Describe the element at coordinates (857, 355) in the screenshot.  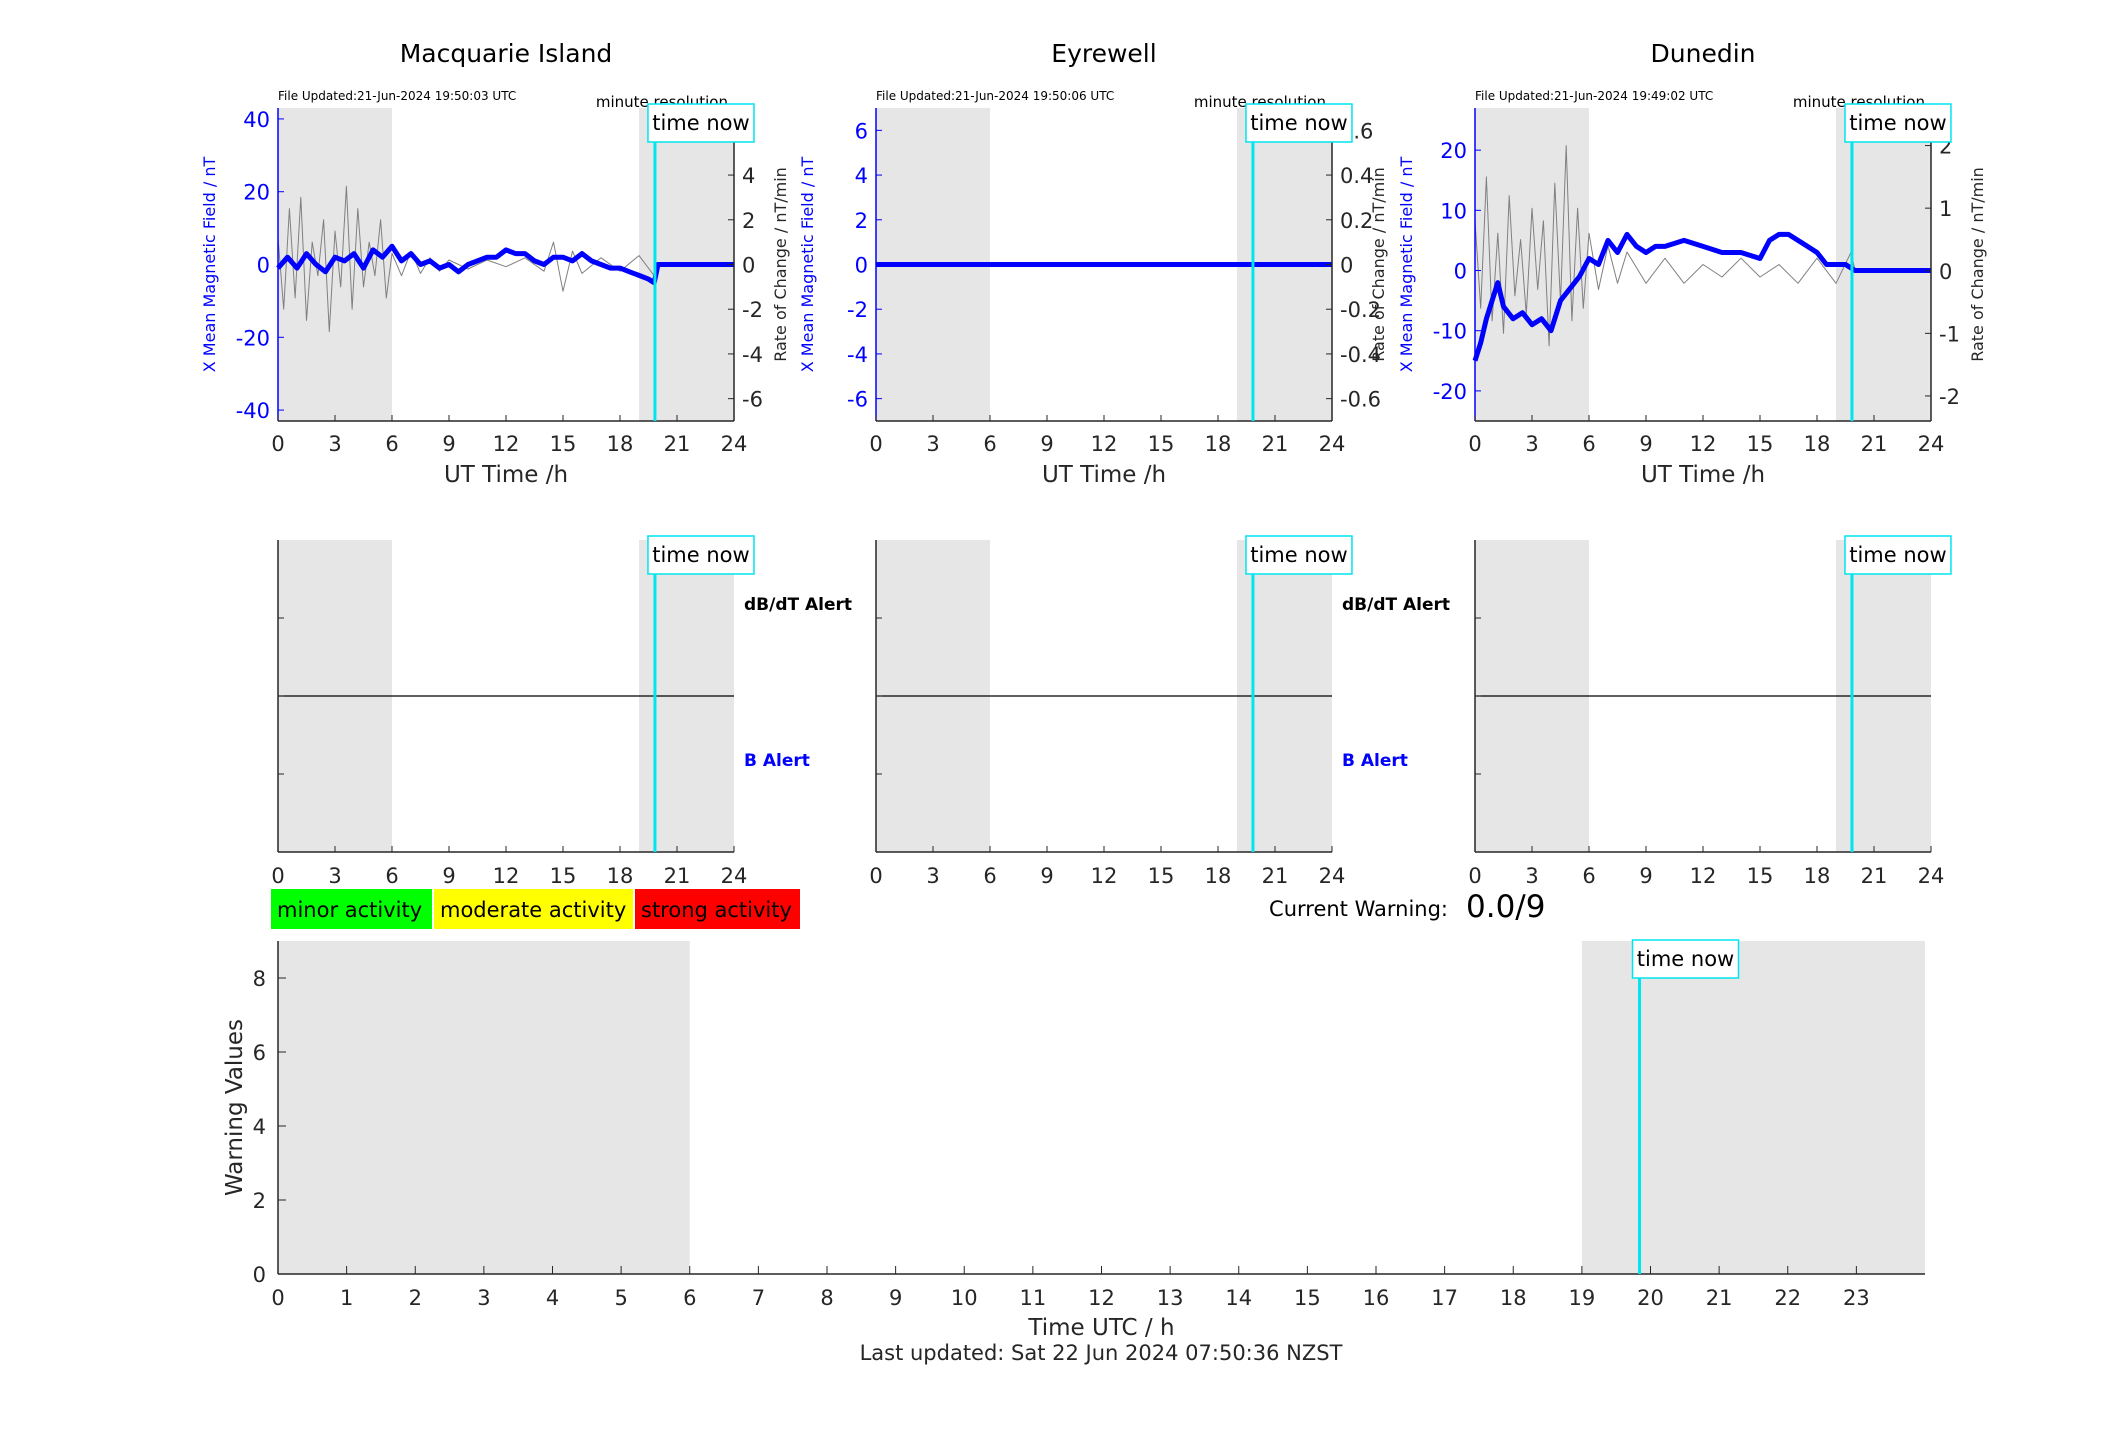
I see `left-tick-label: -4` at that location.